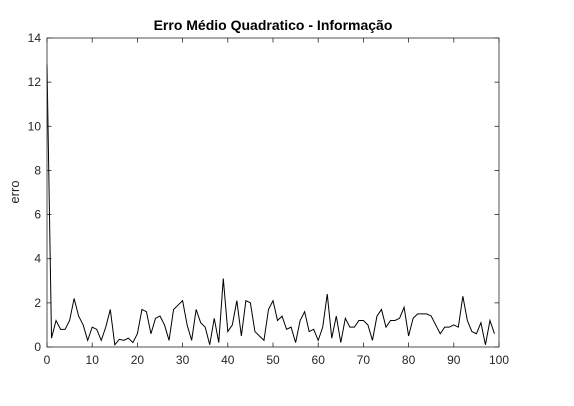 Image resolution: width=574 pixels, height=406 pixels. Describe the element at coordinates (228, 360) in the screenshot. I see `x-tick-label: 40` at that location.